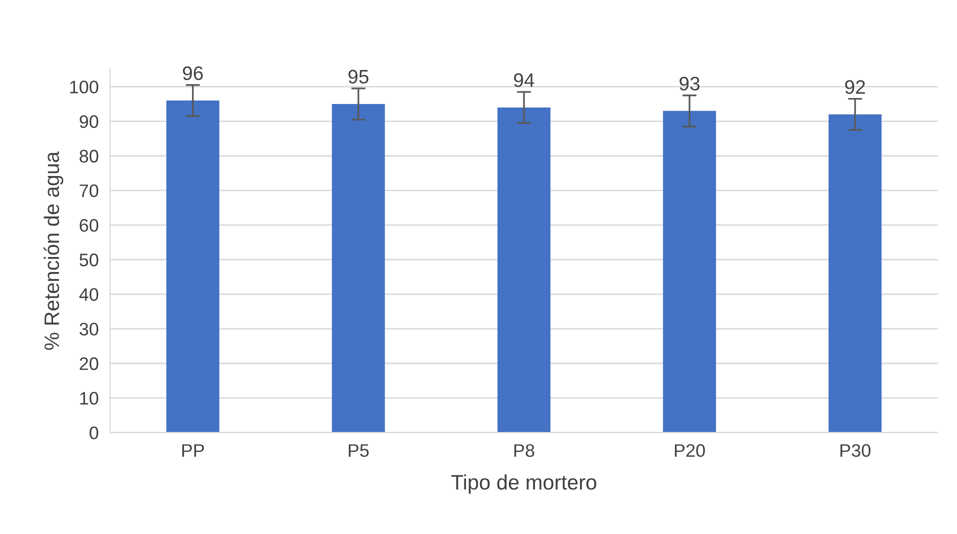  What do you see at coordinates (89, 191) in the screenshot?
I see `y-tick-label: 70` at bounding box center [89, 191].